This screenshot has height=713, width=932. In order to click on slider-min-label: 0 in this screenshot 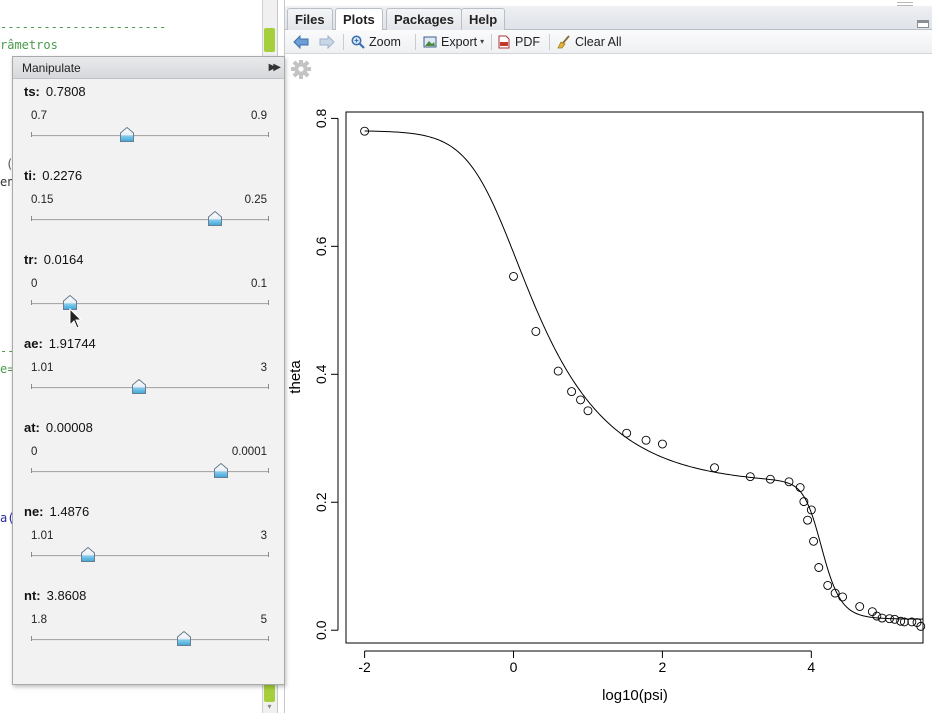, I will do `click(34, 452)`.